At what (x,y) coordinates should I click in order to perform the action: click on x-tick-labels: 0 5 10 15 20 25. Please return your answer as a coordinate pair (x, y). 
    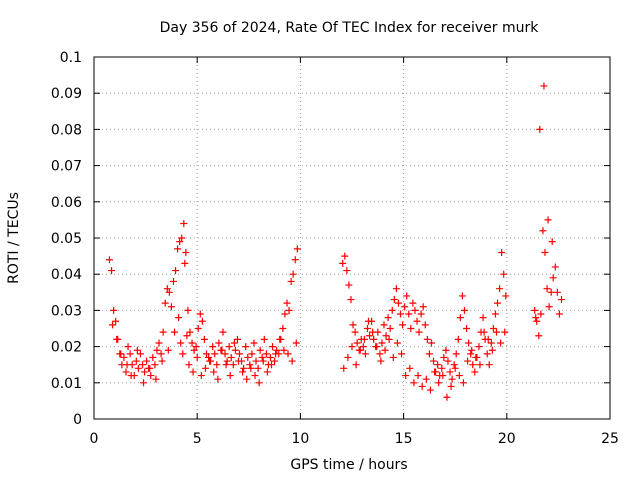
    Looking at the image, I should click on (354, 439).